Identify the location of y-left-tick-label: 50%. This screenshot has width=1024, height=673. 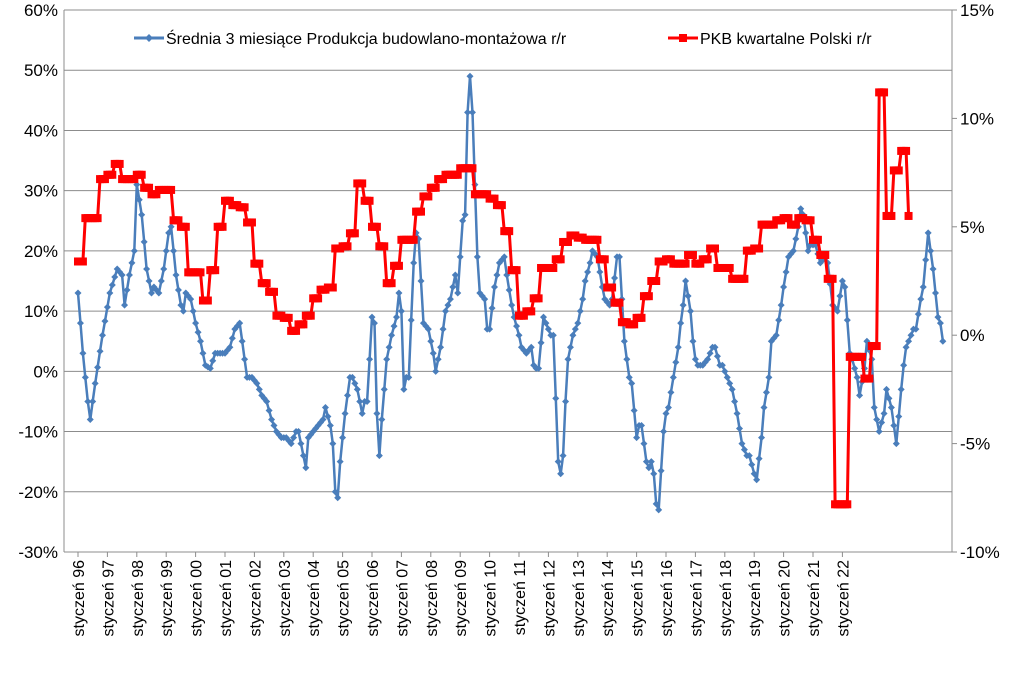
(41, 70).